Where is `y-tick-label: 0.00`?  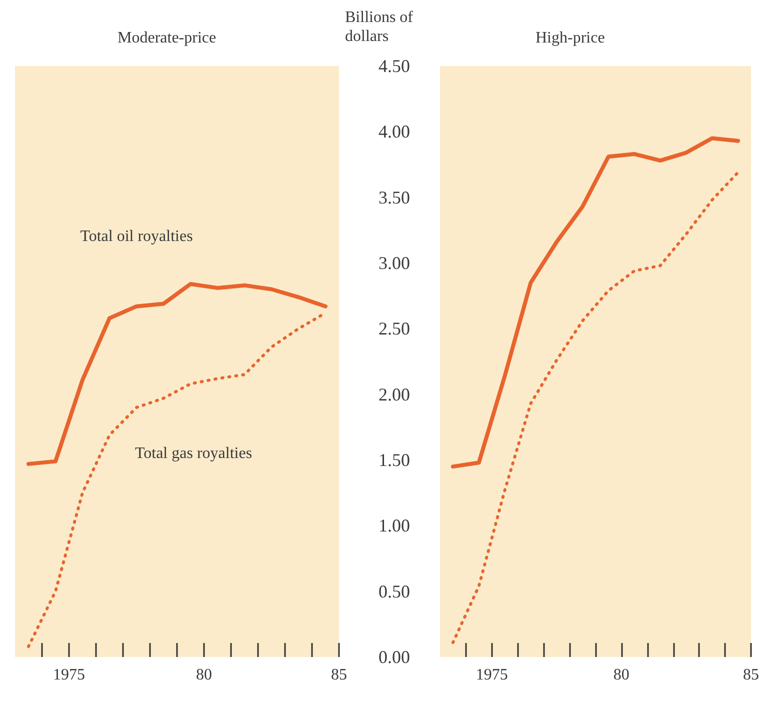 y-tick-label: 0.00 is located at coordinates (394, 657).